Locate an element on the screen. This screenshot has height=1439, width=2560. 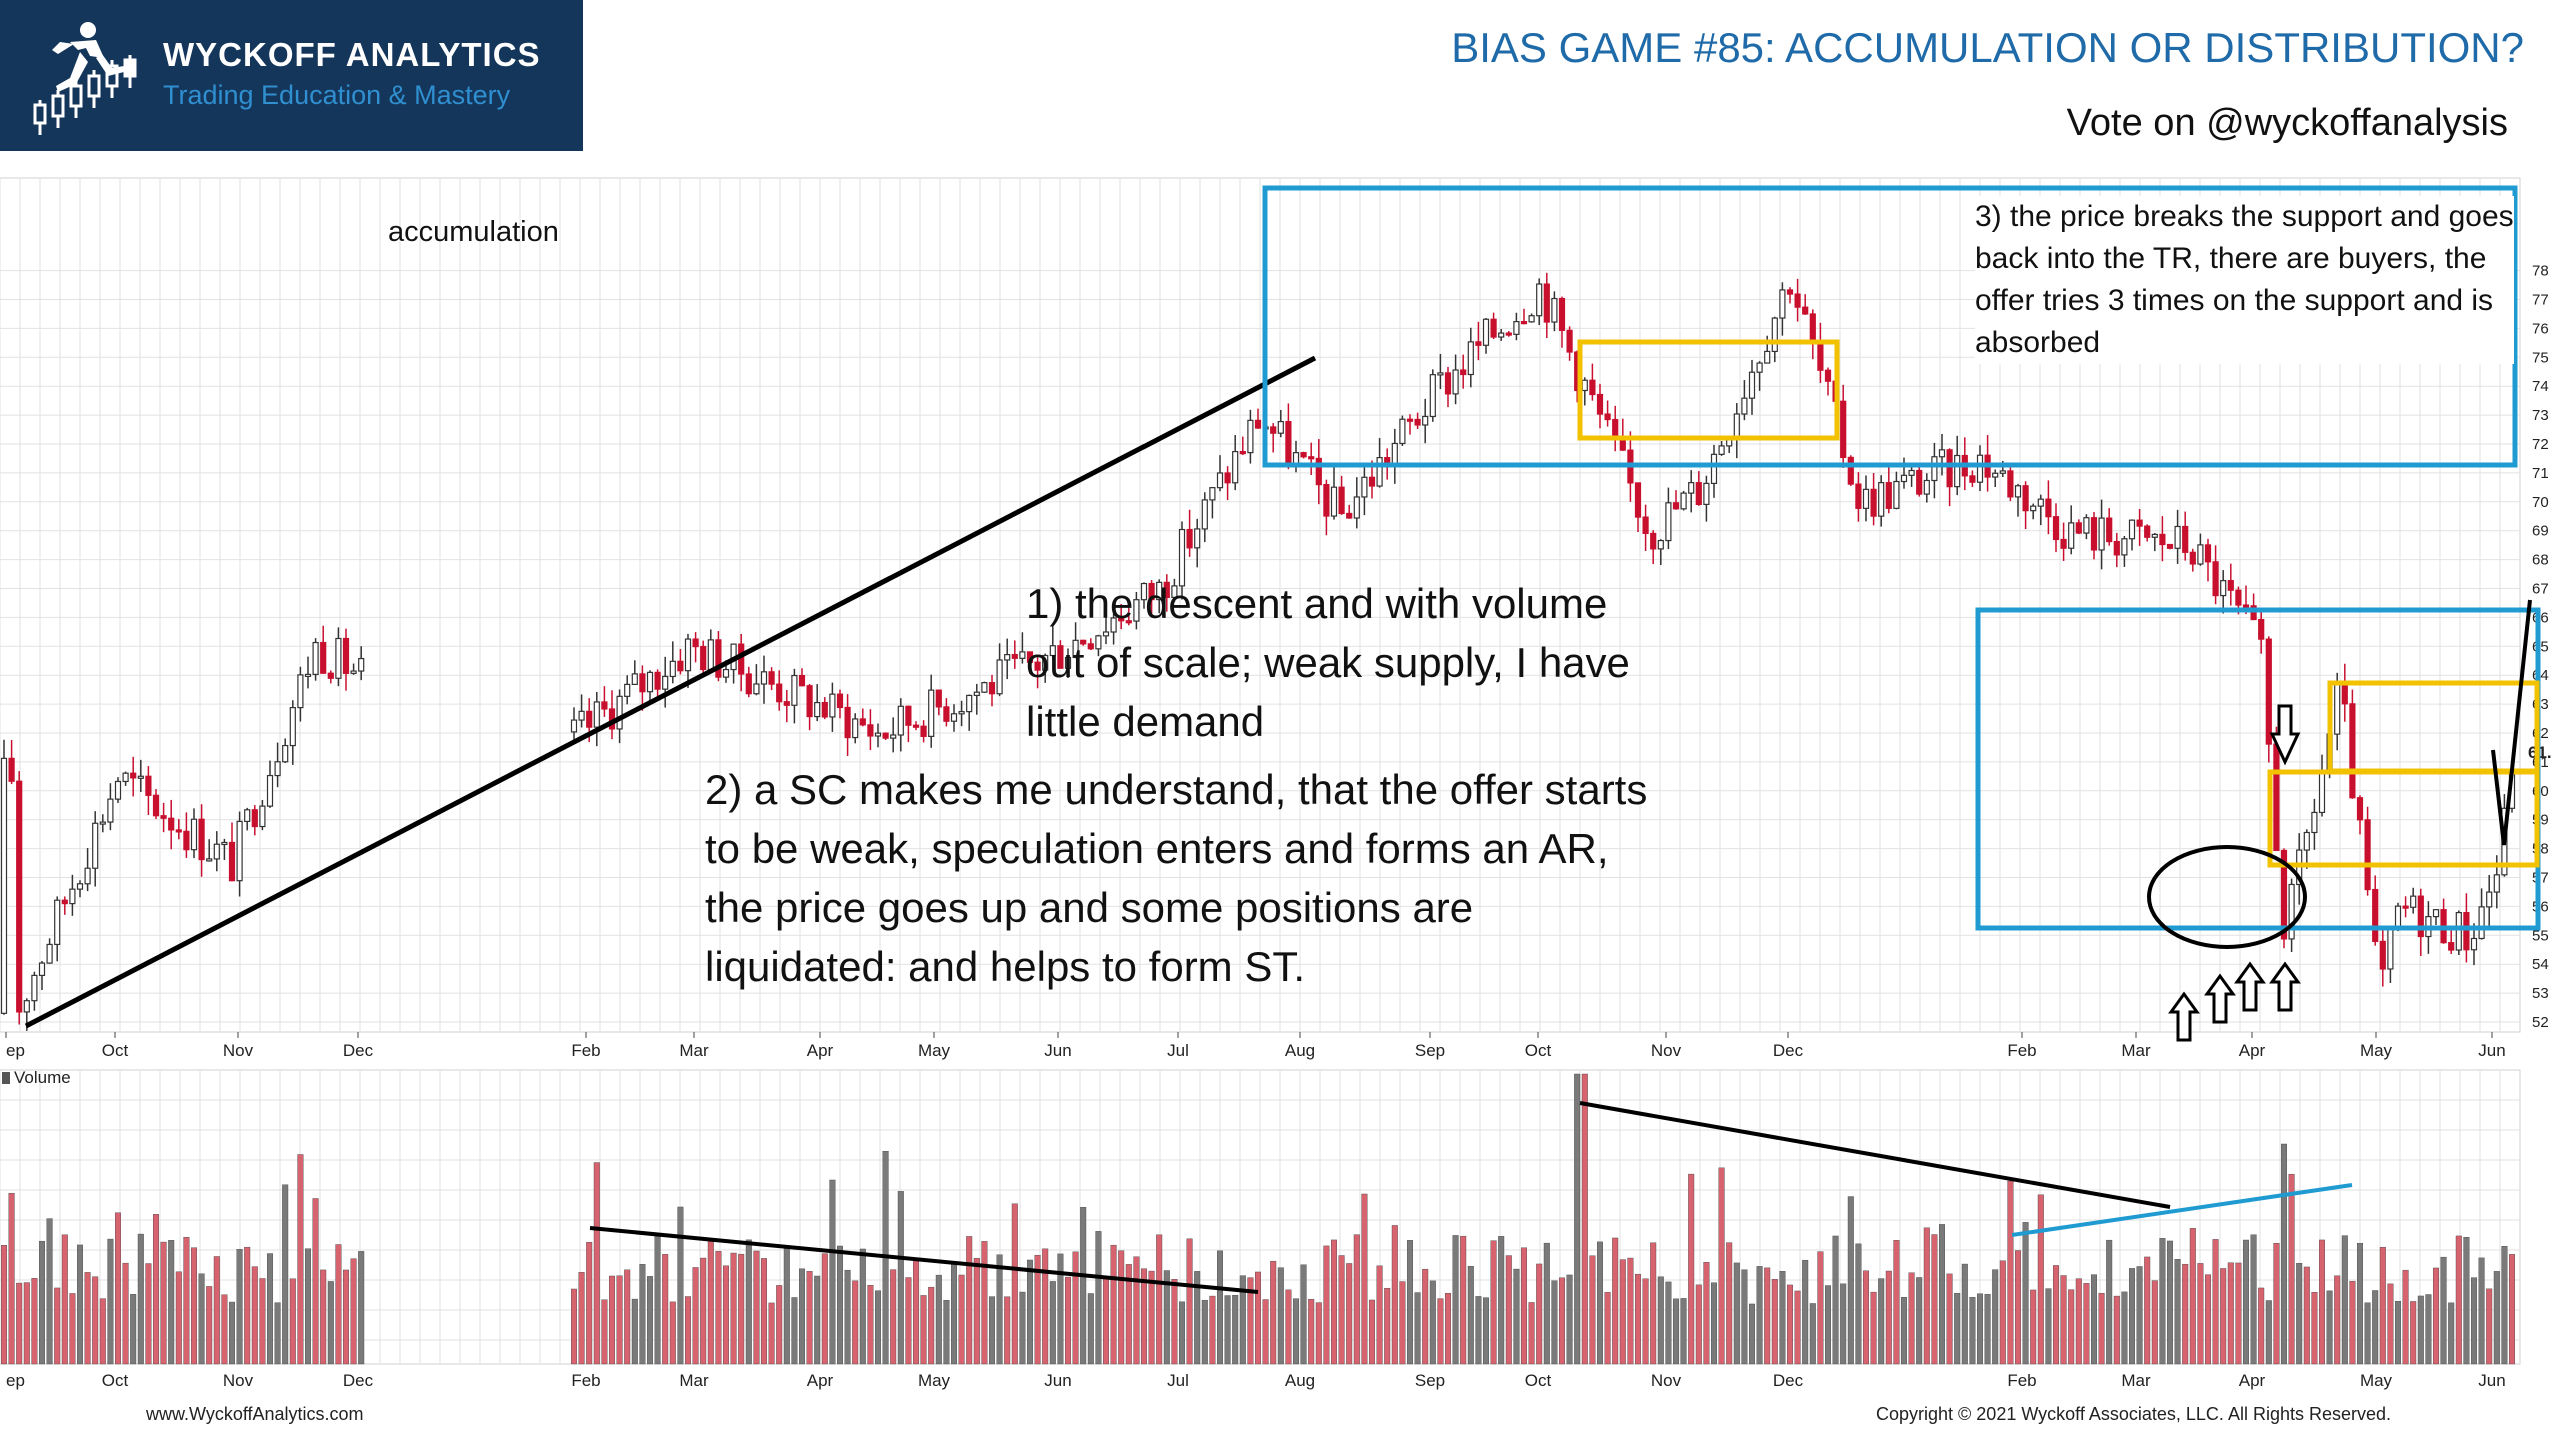
x-tick-label: Dec is located at coordinates (358, 1380).